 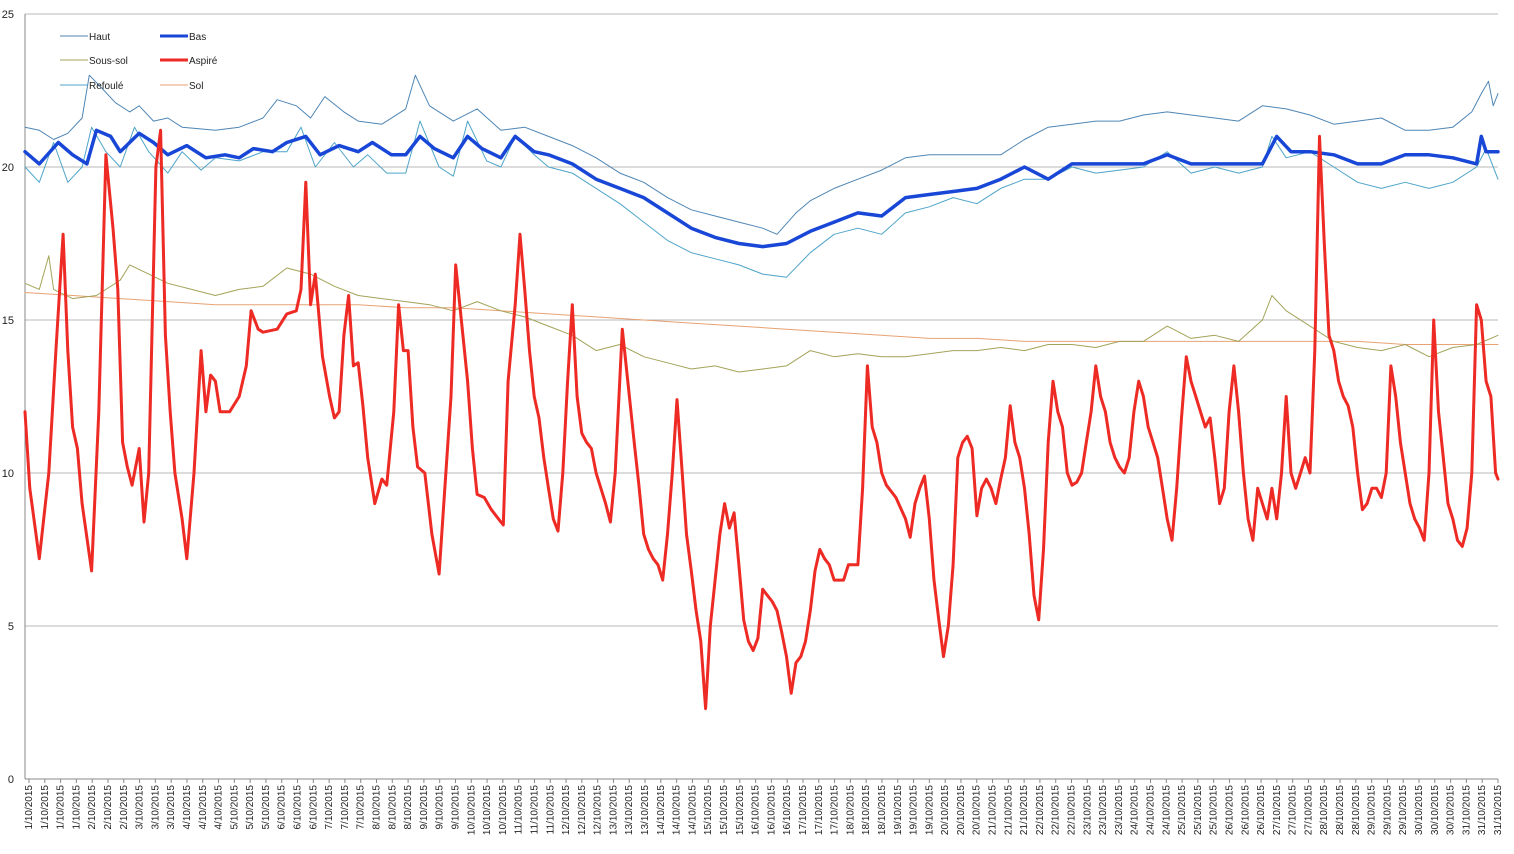 I want to click on y-axis-ticks: 0 5 10 15 20 25, so click(x=8, y=397).